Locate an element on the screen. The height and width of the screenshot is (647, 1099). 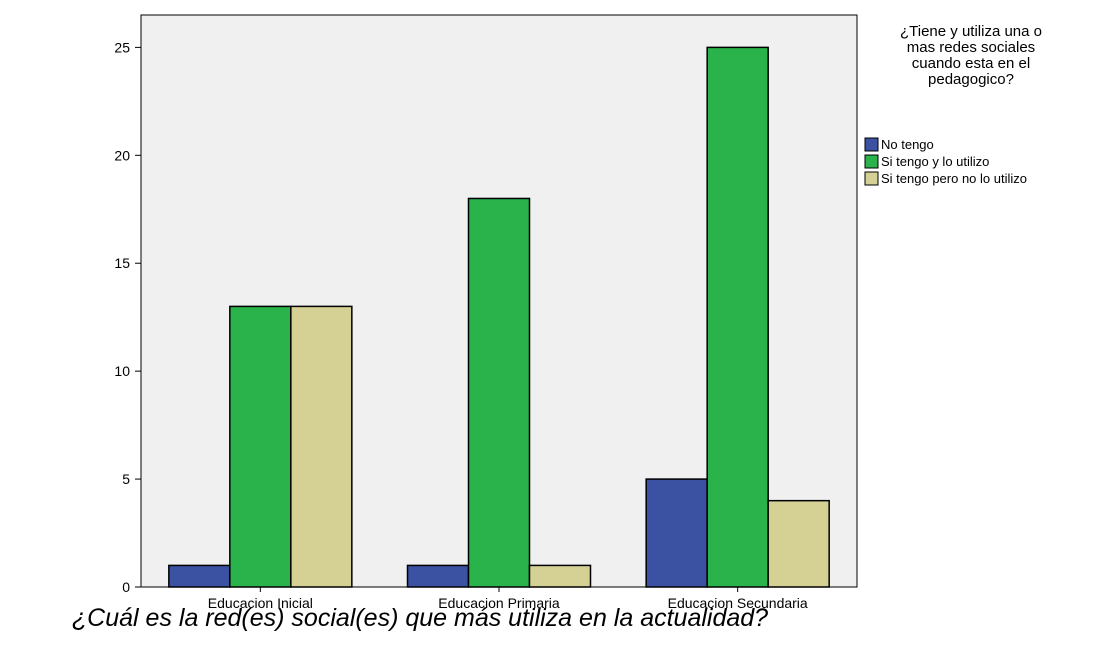
y-tick-label: 5 is located at coordinates (126, 479).